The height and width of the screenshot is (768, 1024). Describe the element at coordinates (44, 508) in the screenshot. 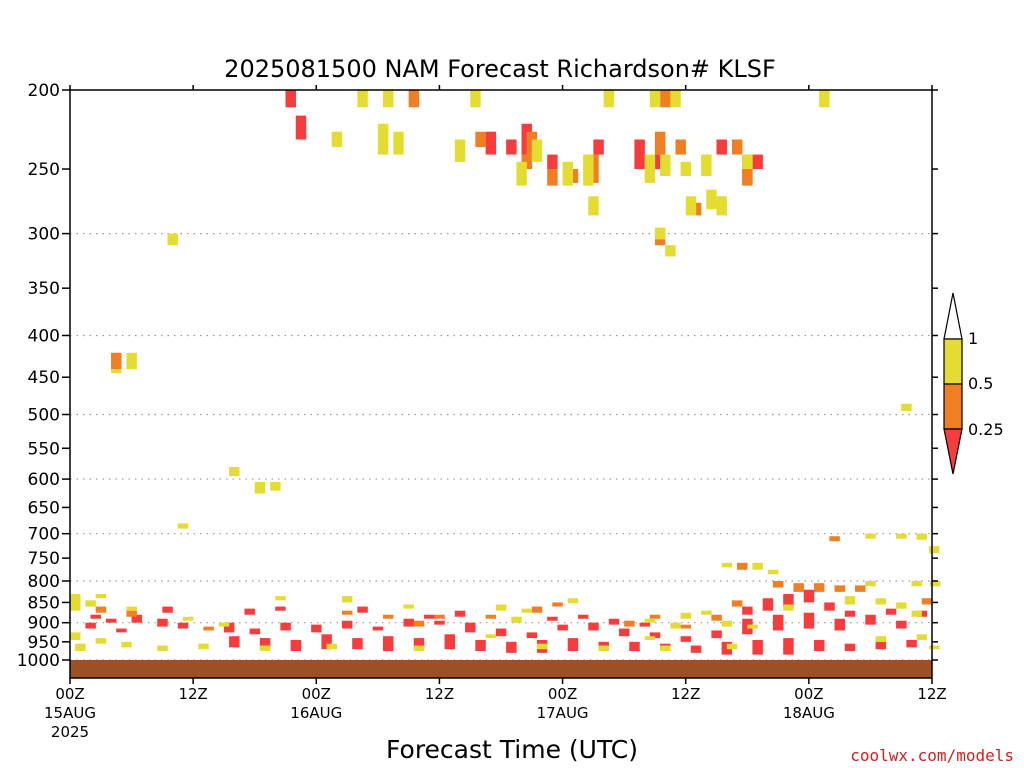

I see `y-tick-label: 650` at that location.